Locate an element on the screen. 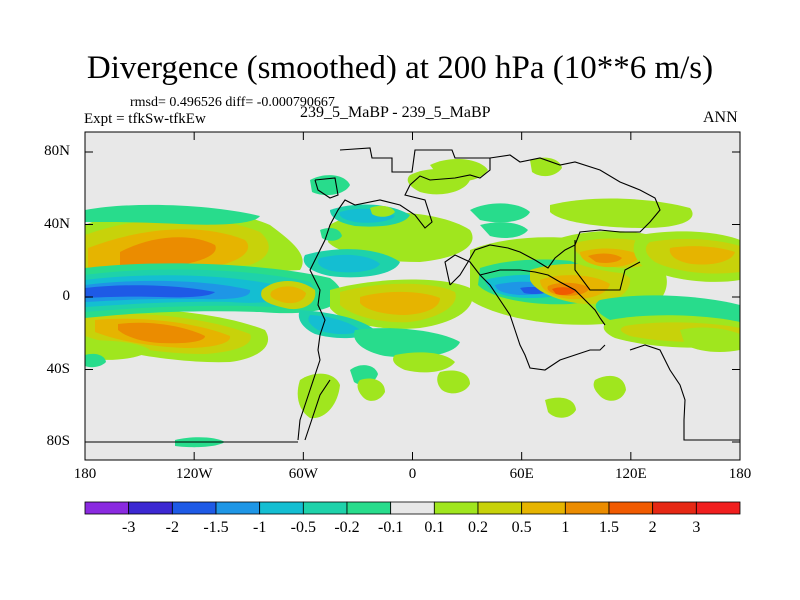 This screenshot has width=800, height=600. colorbar-label: -0.1 is located at coordinates (390, 527).